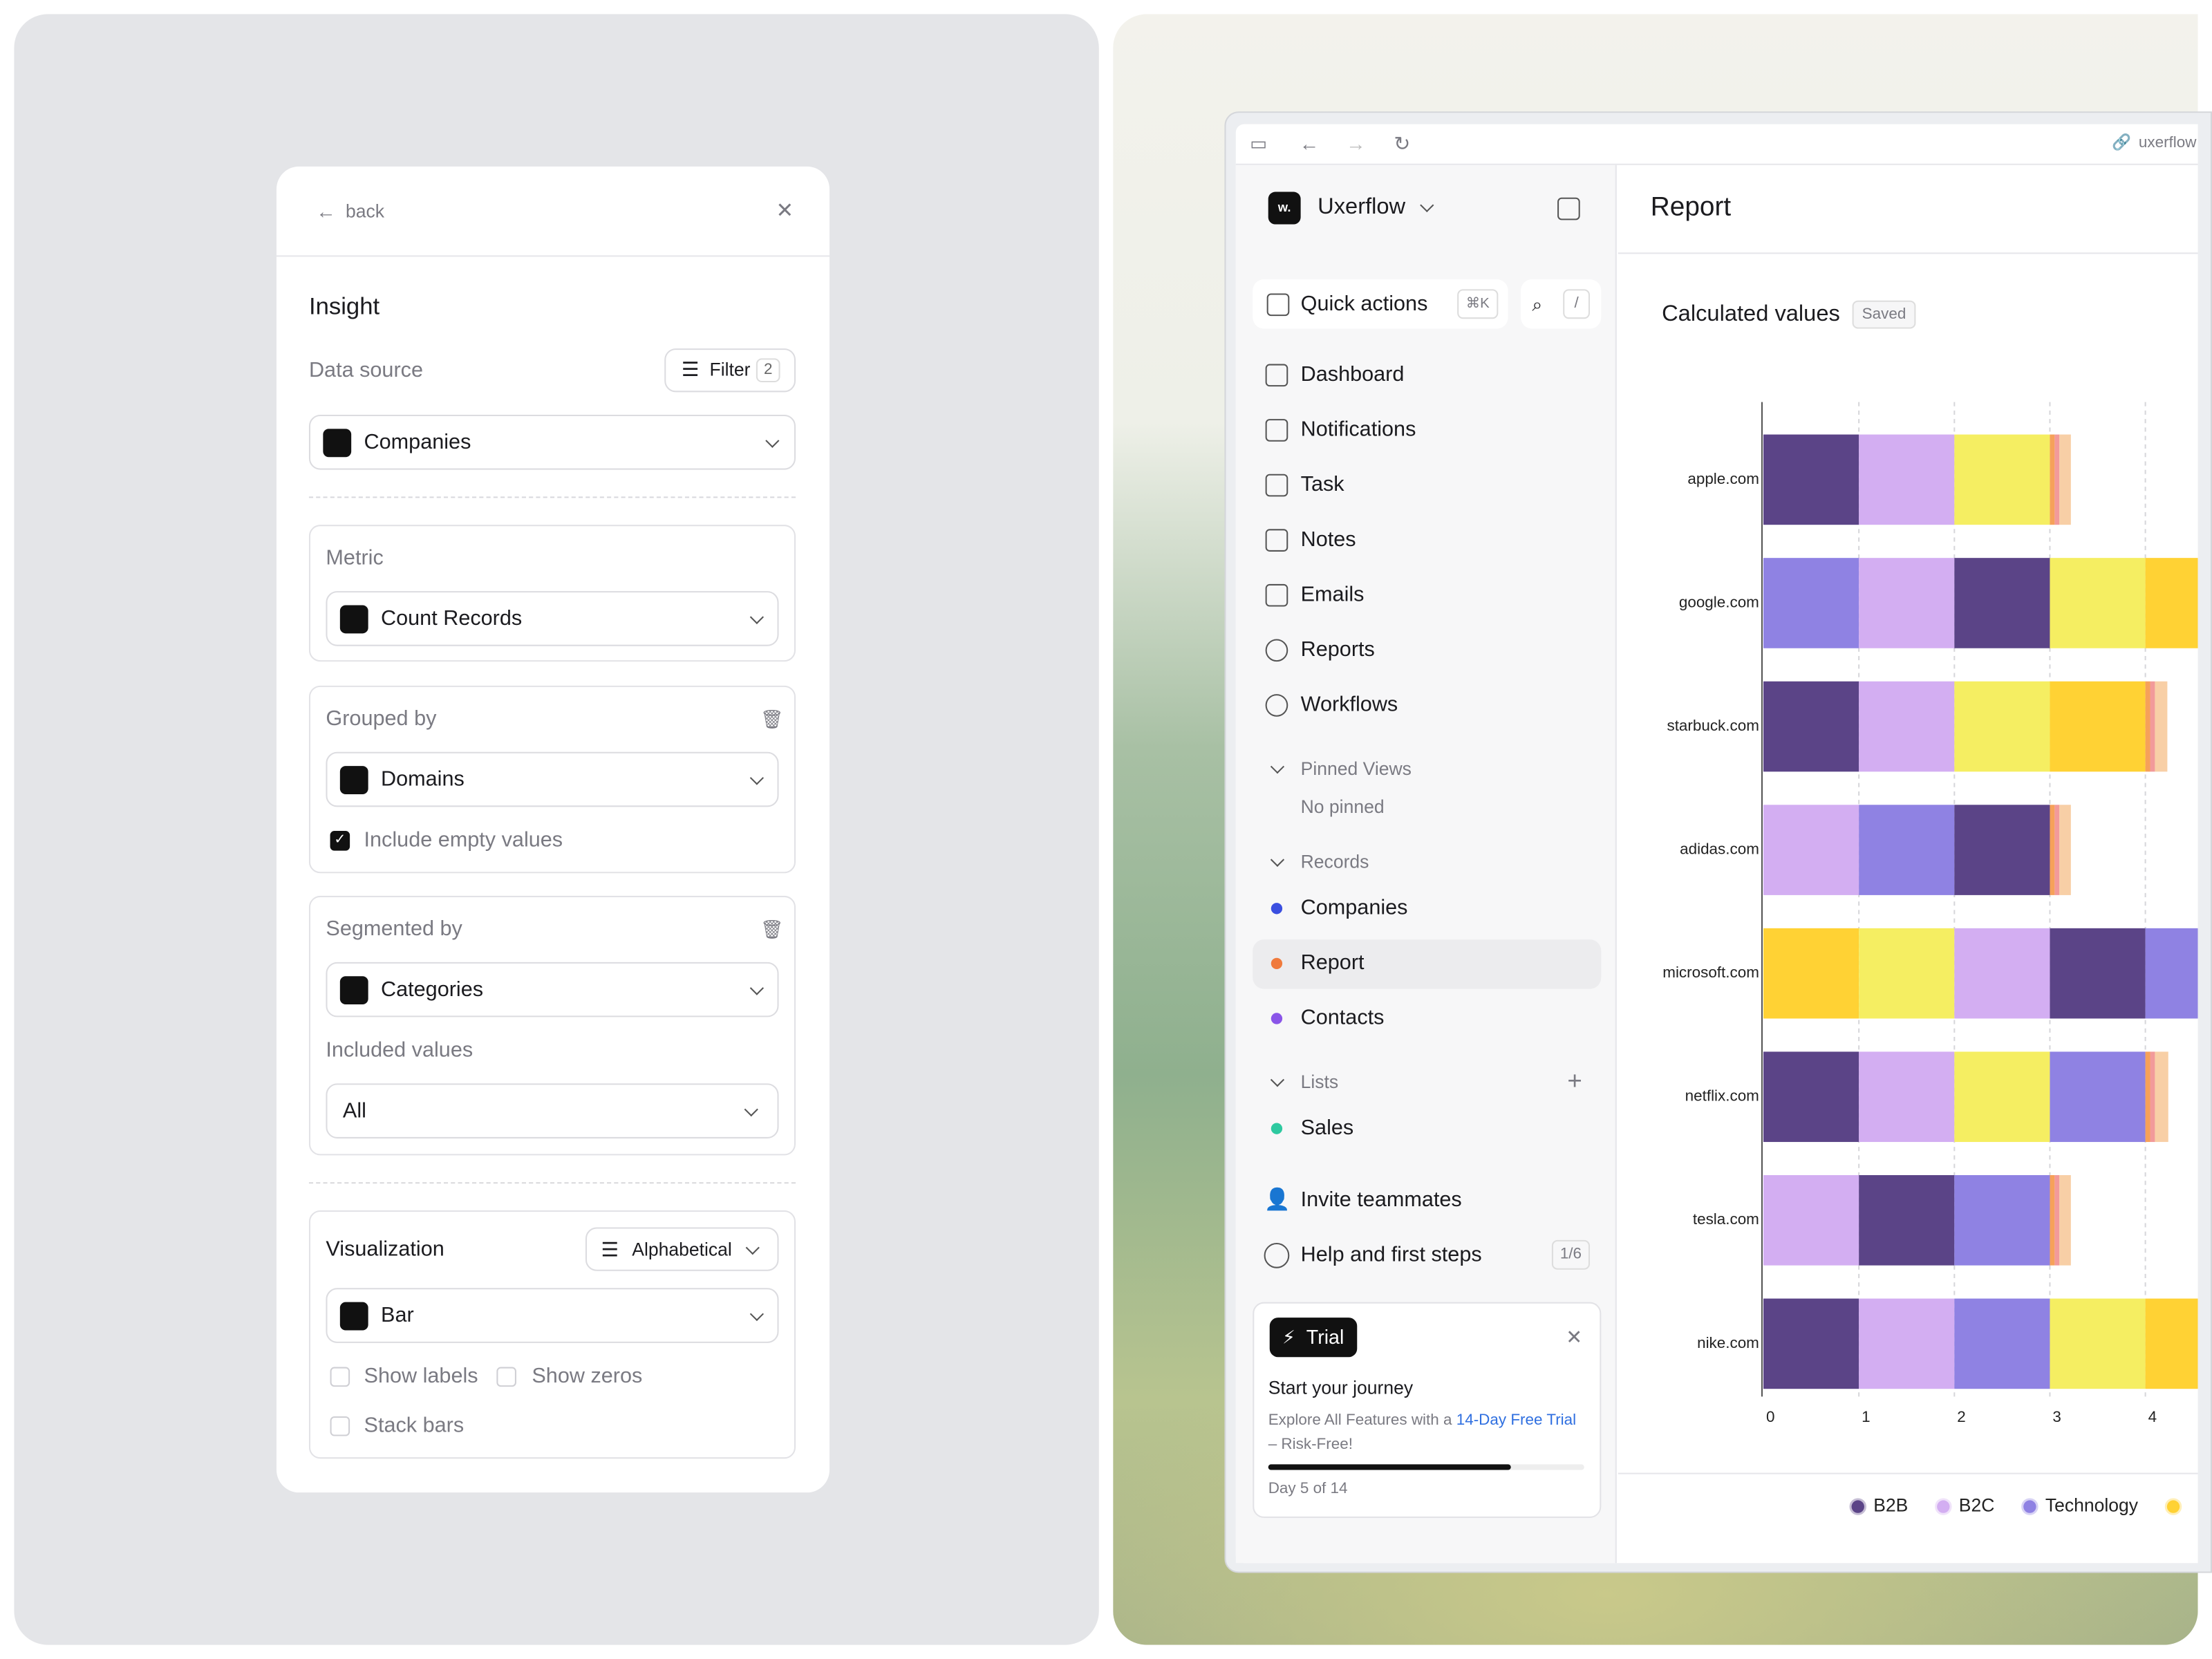 The width and height of the screenshot is (2212, 1659). Describe the element at coordinates (1354, 908) in the screenshot. I see `nav-item: Companies` at that location.